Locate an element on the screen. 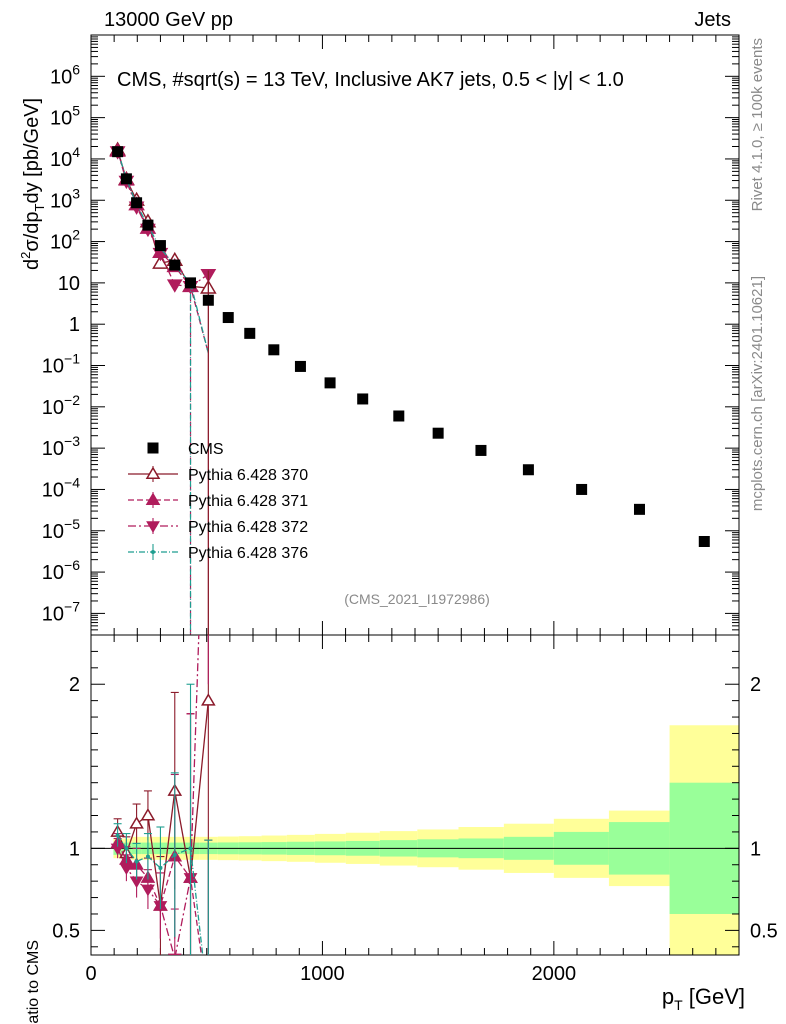 The image size is (786, 1024). header-collision-label: 13000 GeV pp is located at coordinates (168, 20).